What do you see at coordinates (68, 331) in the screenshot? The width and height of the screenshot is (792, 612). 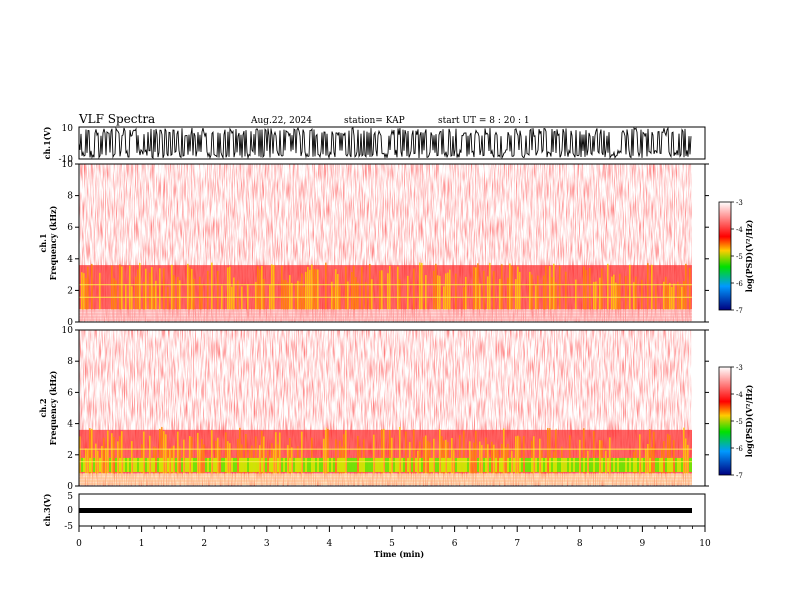 I see `freq-tick-label: 10` at bounding box center [68, 331].